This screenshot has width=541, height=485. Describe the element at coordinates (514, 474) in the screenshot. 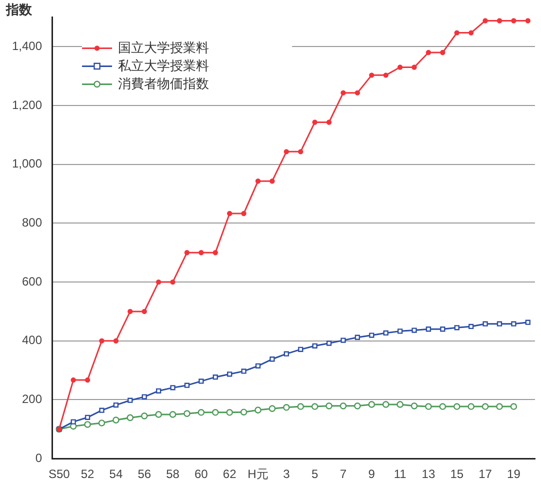

I see `x-tick-label: 19` at that location.